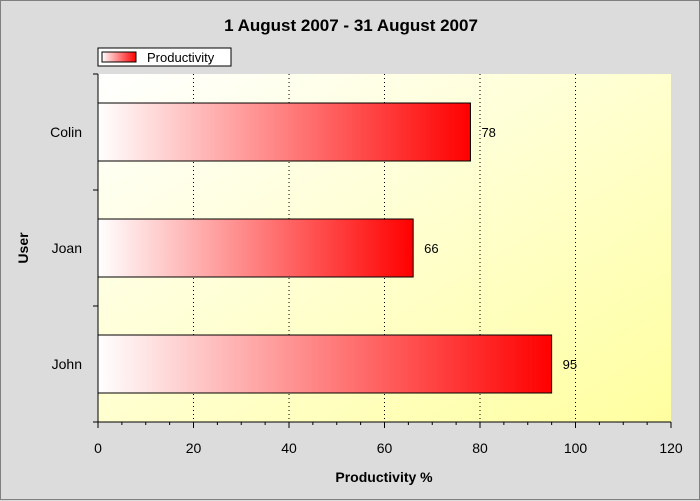 The image size is (700, 501). Describe the element at coordinates (66, 132) in the screenshot. I see `category-label: Colin` at that location.